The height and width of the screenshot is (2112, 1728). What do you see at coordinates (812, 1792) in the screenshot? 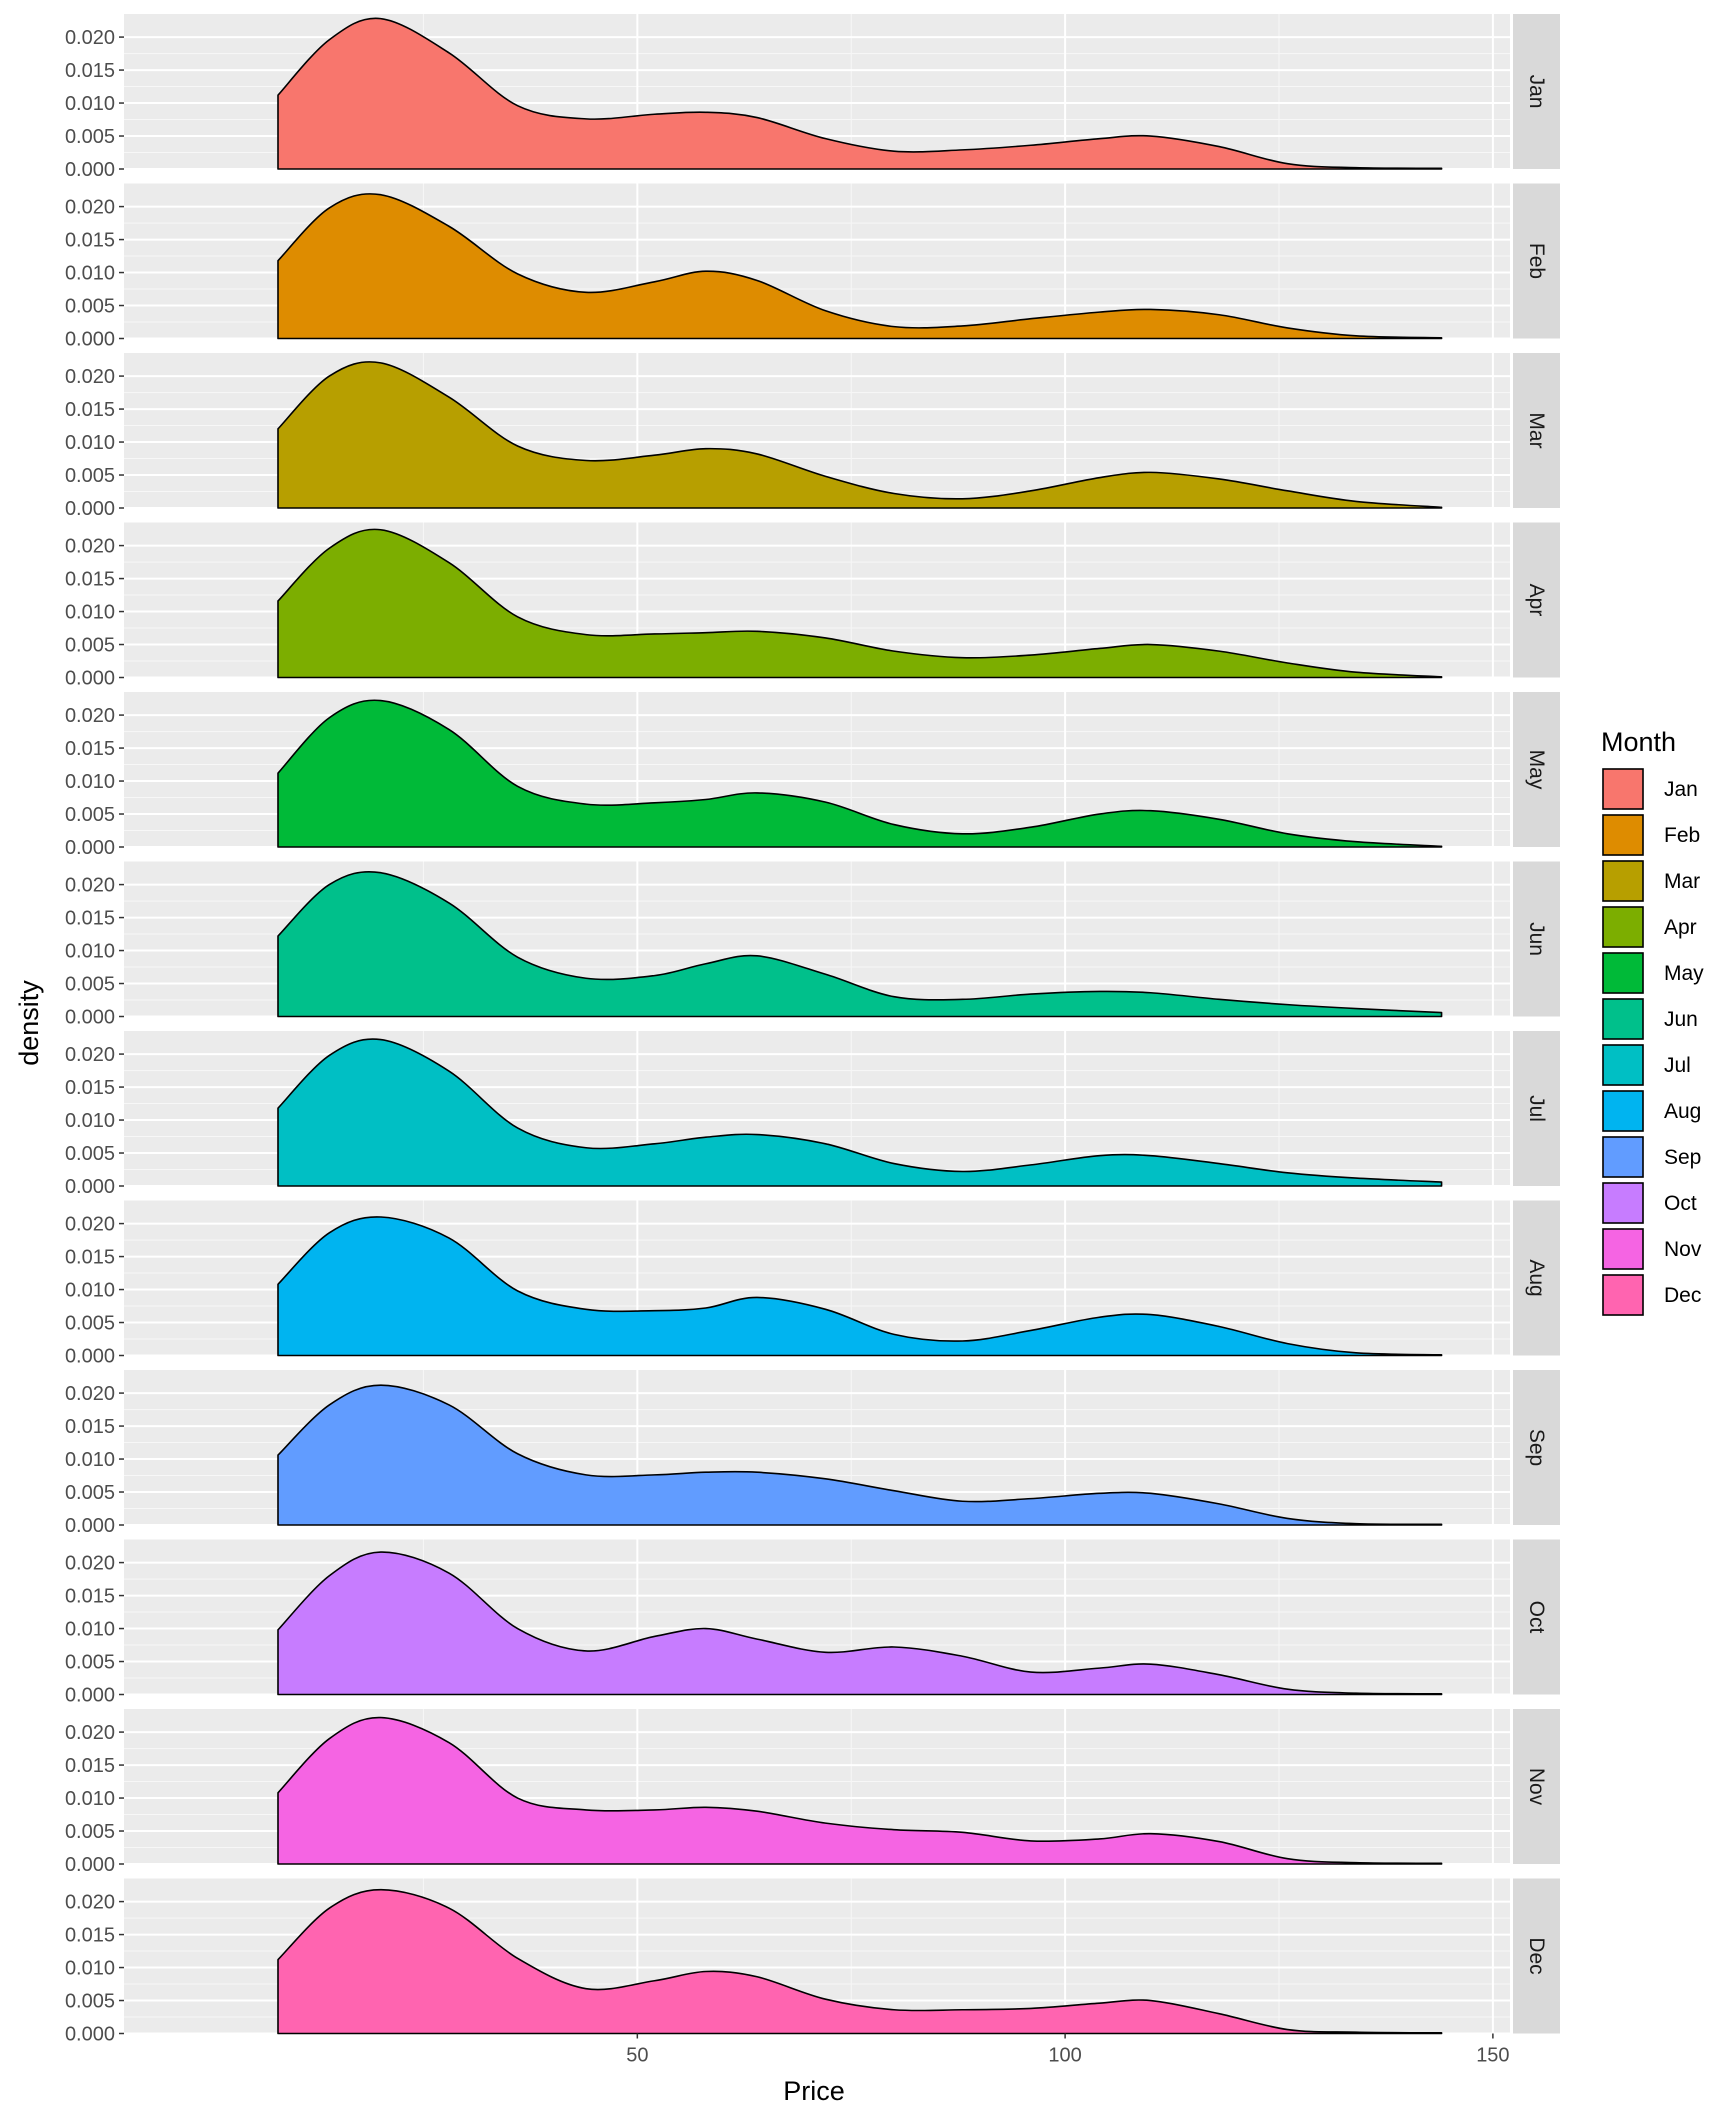
I see `panel-nov: 0.000 0.005 0.010 0.015 0.020 Nov` at bounding box center [812, 1792].